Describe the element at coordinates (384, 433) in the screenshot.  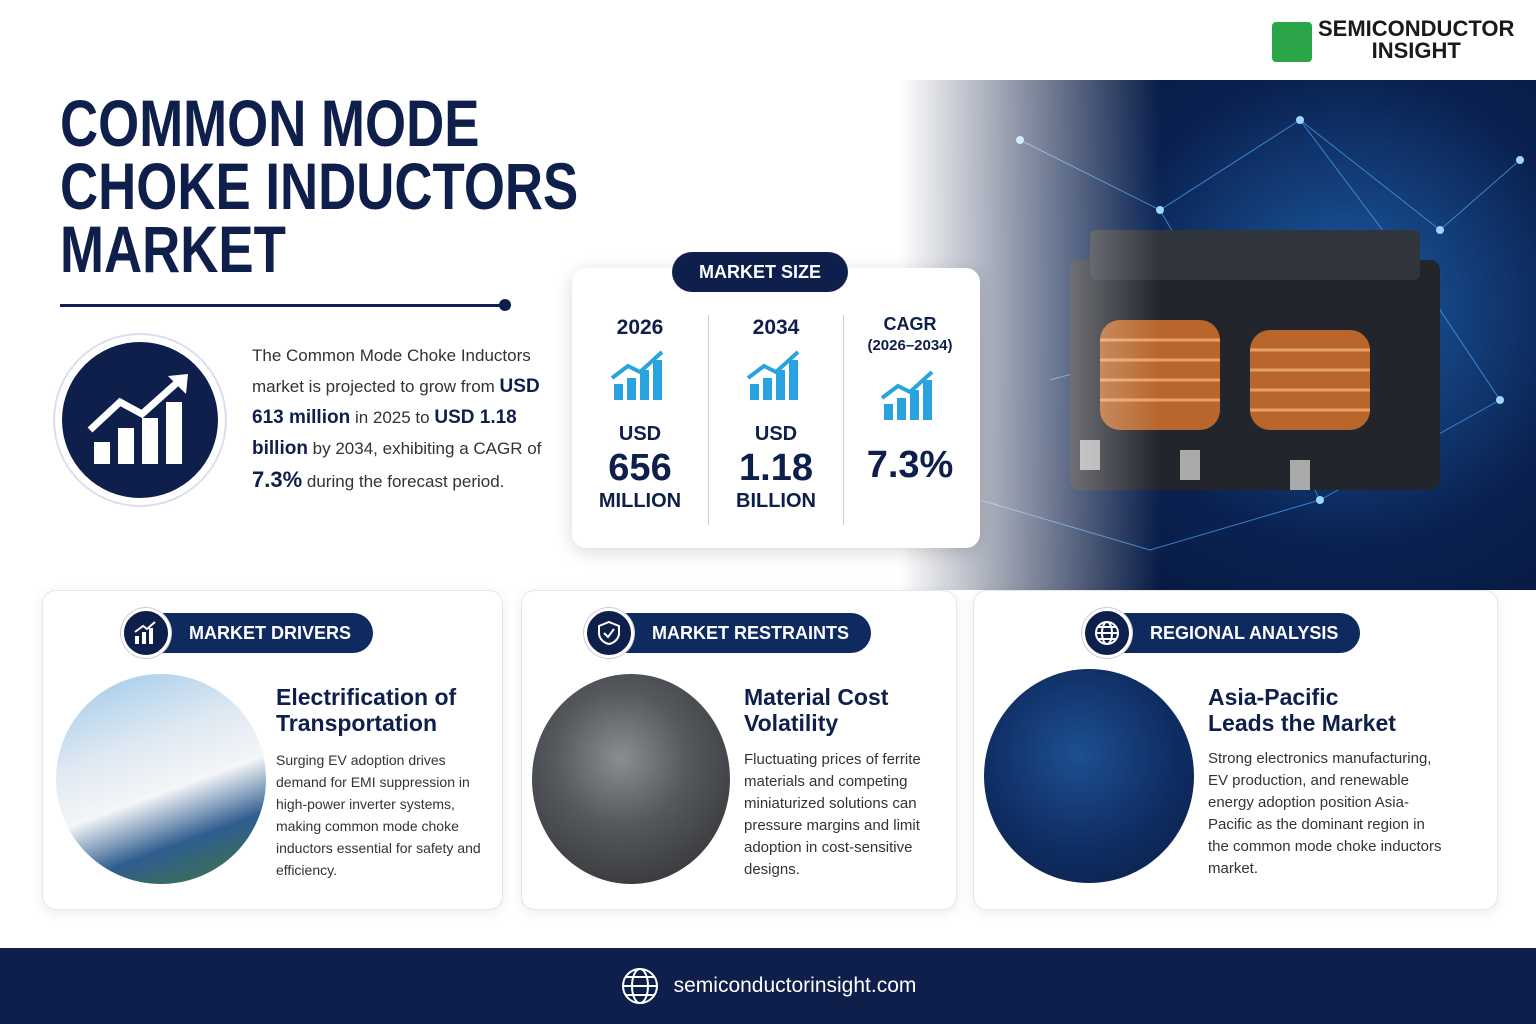
I see `intro-highlight: USD 1.18 billion` at that location.